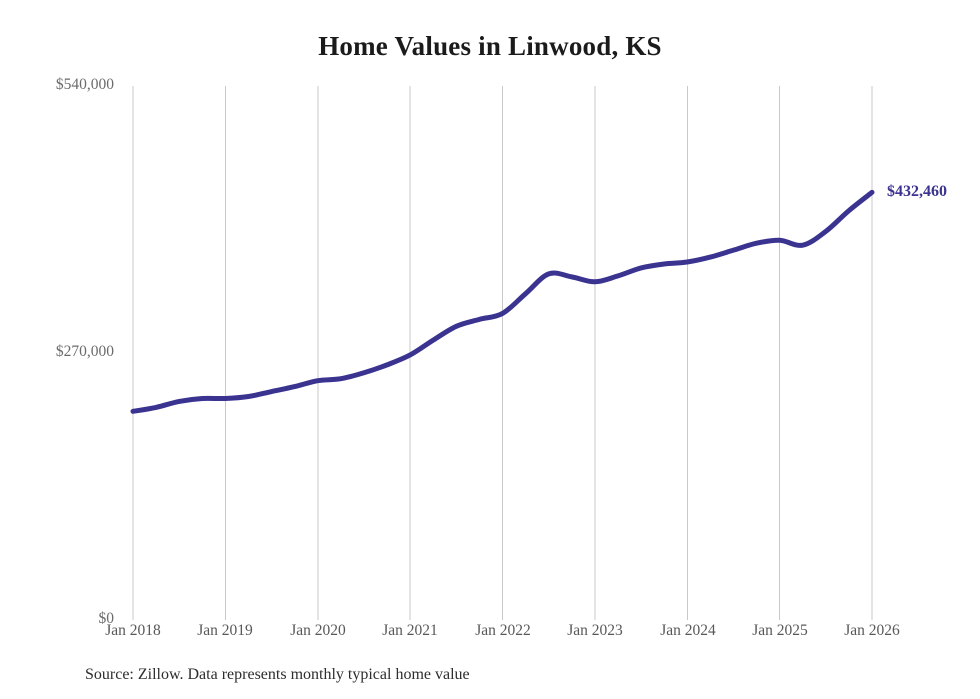  I want to click on x-axis-tick-label-jan-2026: Jan 2026, so click(872, 630).